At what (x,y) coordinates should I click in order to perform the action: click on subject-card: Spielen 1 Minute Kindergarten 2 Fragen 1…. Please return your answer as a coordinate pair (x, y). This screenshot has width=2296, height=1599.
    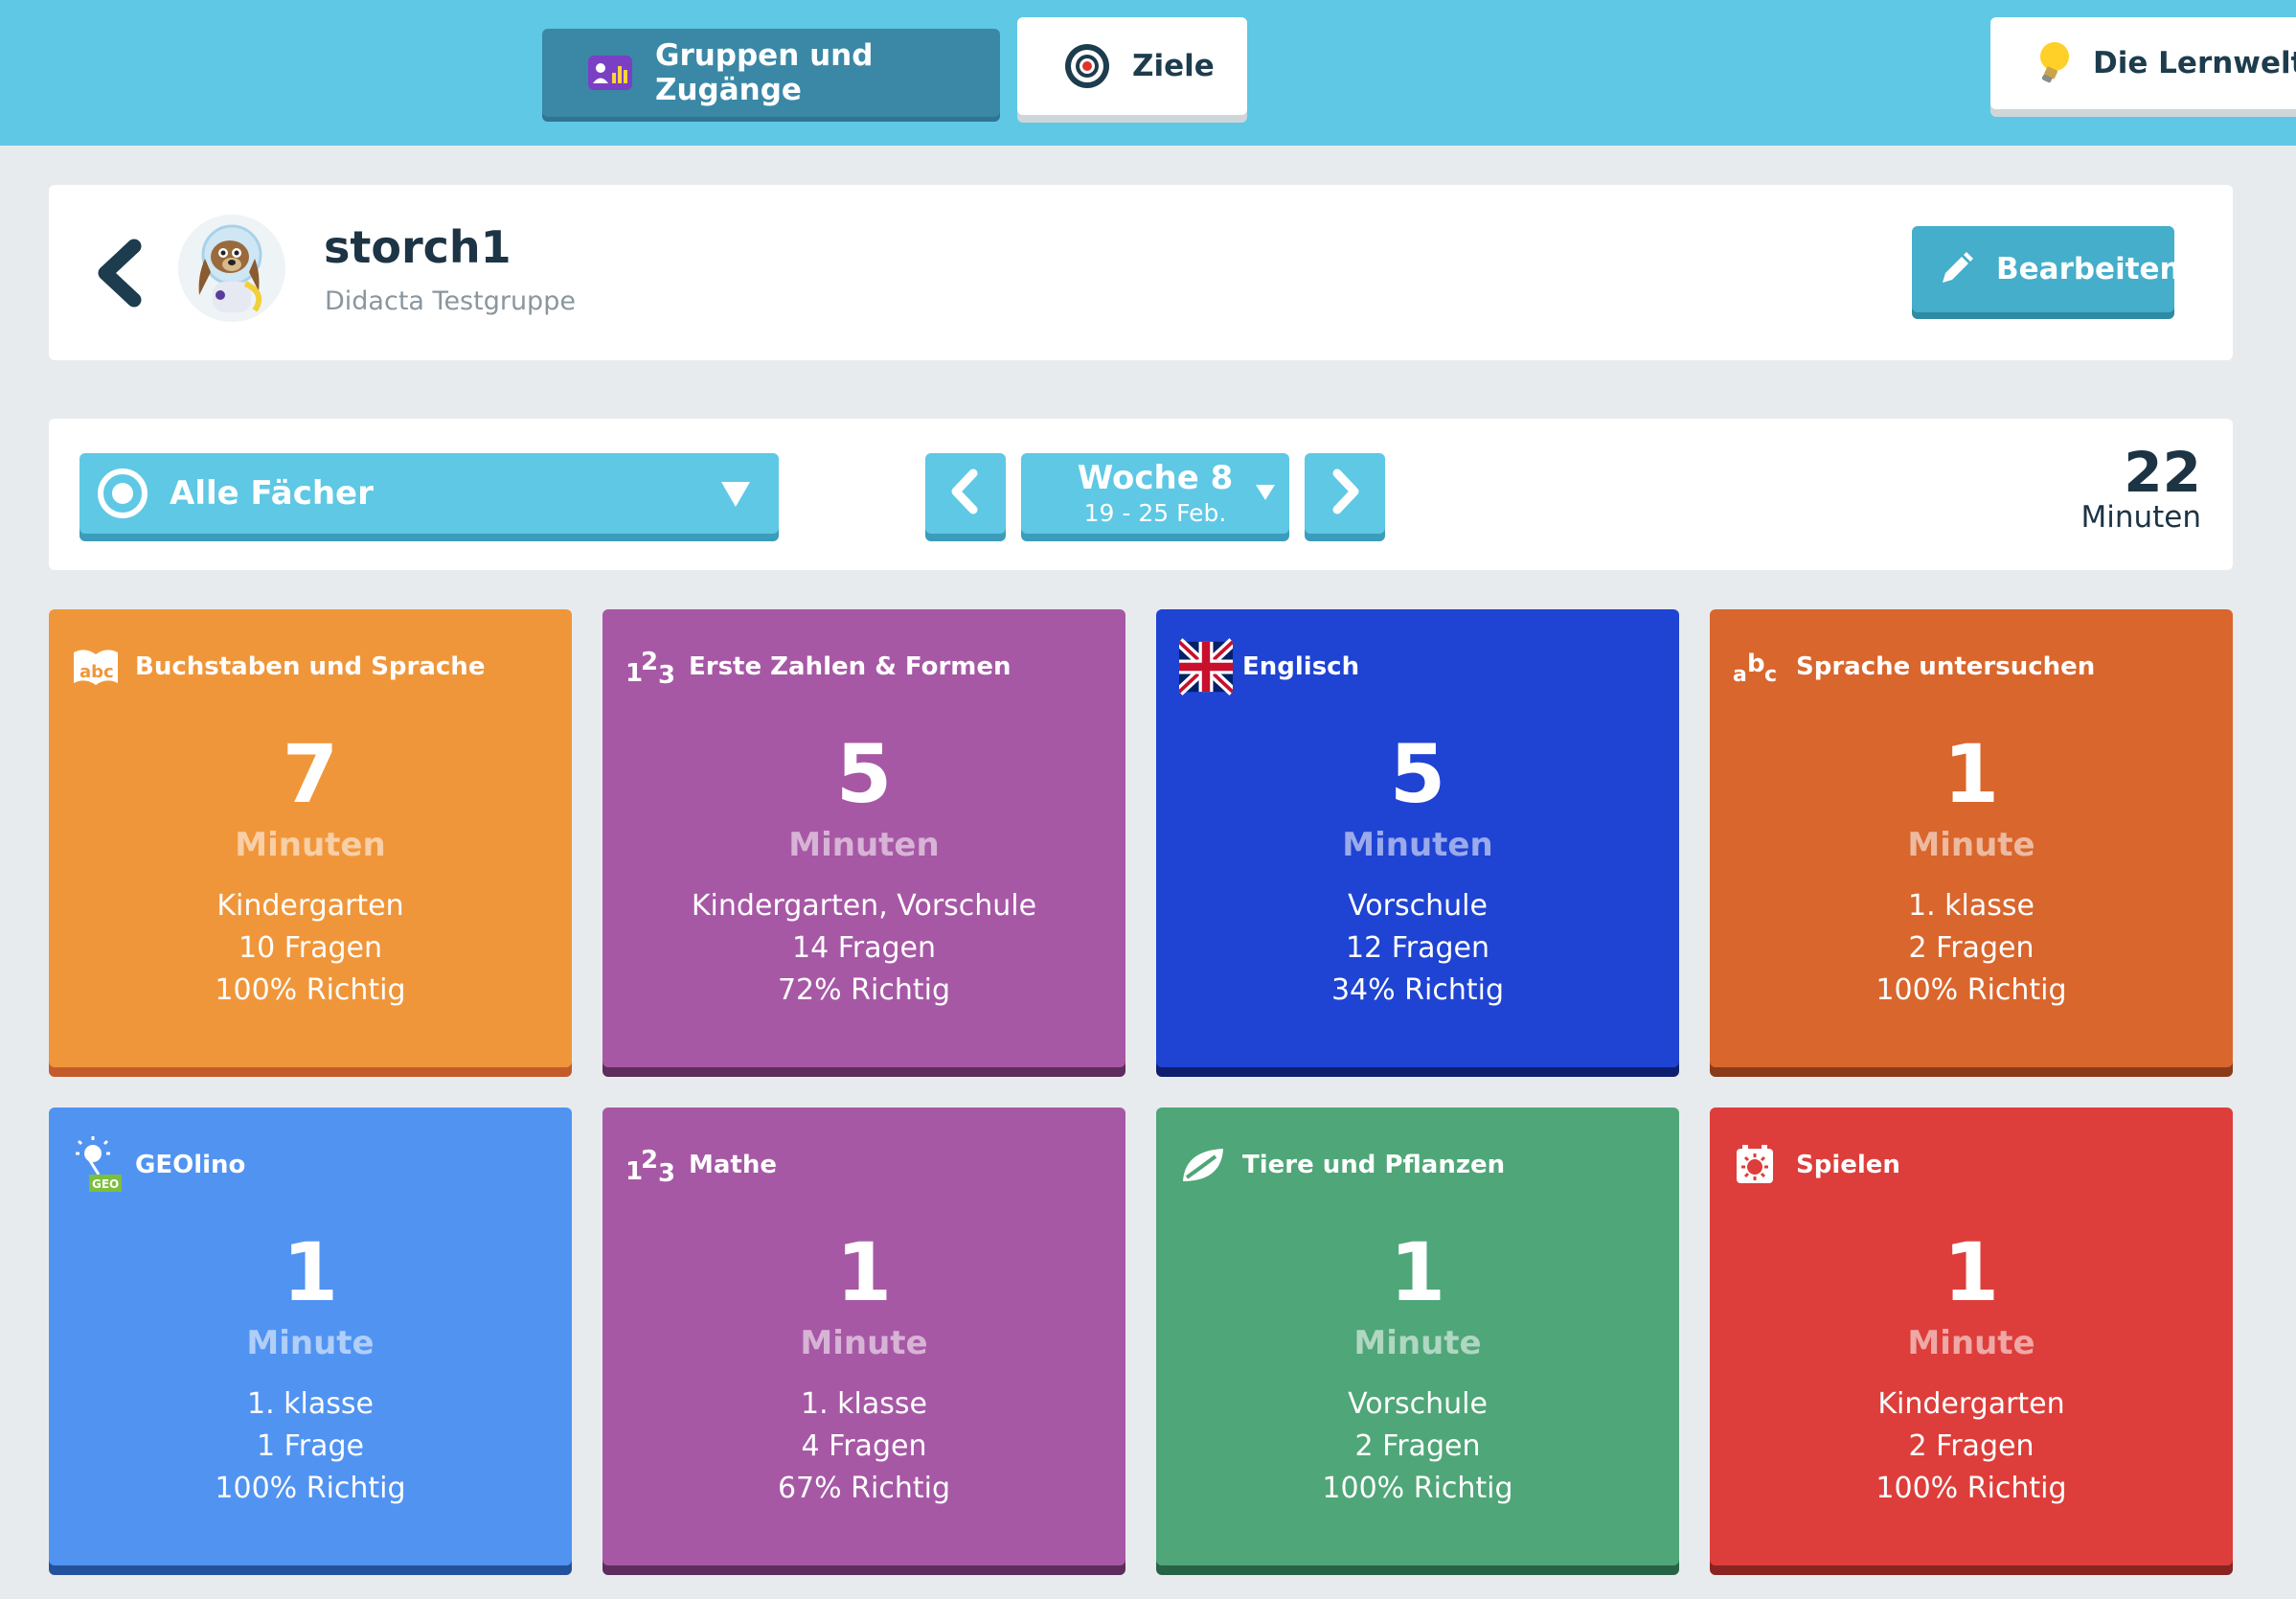
    Looking at the image, I should click on (1971, 1337).